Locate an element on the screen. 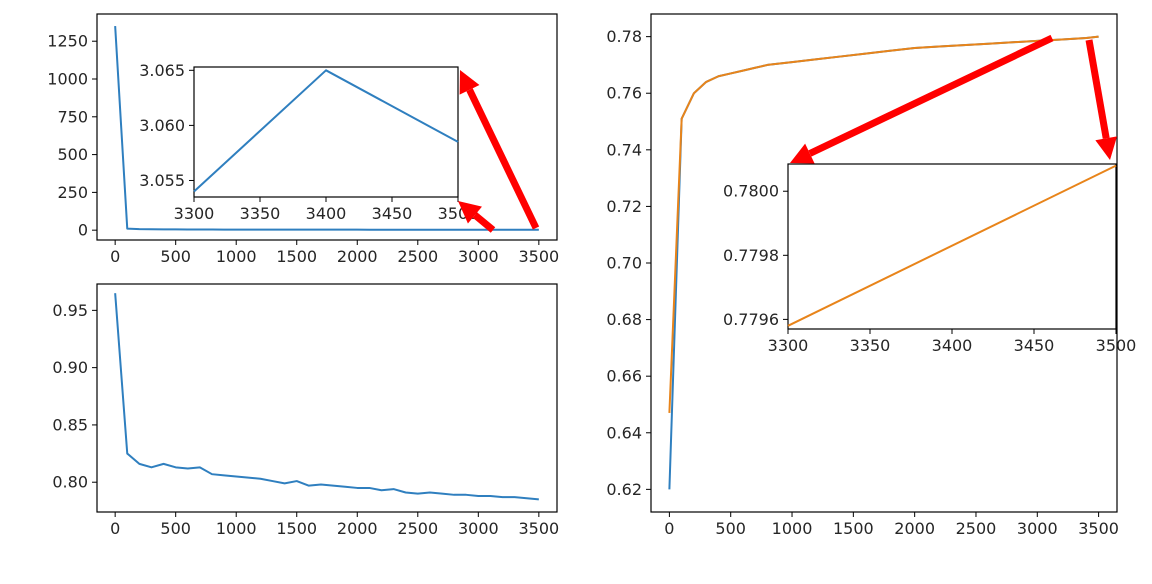  right-y-tick-label: 0.72 is located at coordinates (624, 206).